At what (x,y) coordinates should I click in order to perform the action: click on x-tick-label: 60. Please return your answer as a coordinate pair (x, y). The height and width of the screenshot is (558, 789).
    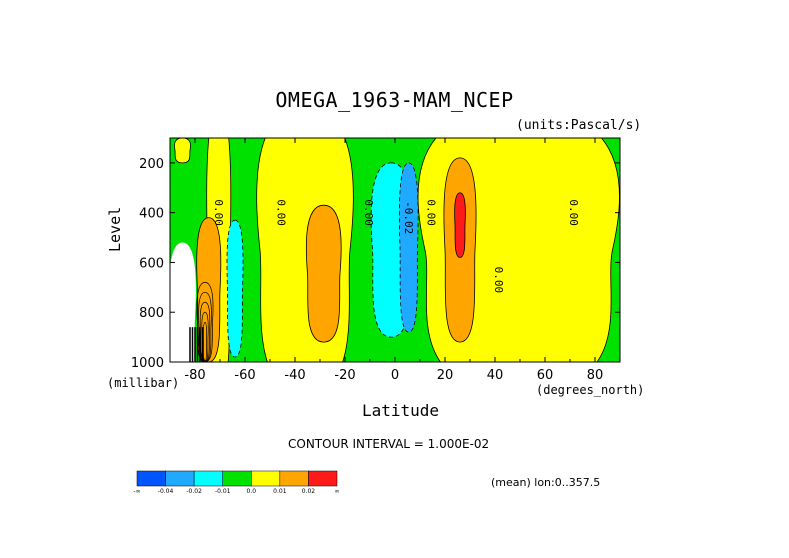
    Looking at the image, I should click on (545, 375).